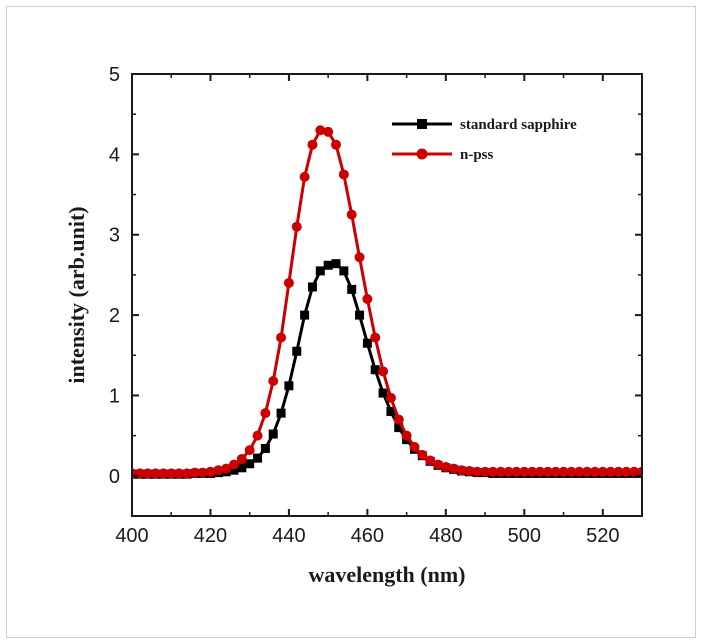  I want to click on legend-label: standard sapphire, so click(518, 125).